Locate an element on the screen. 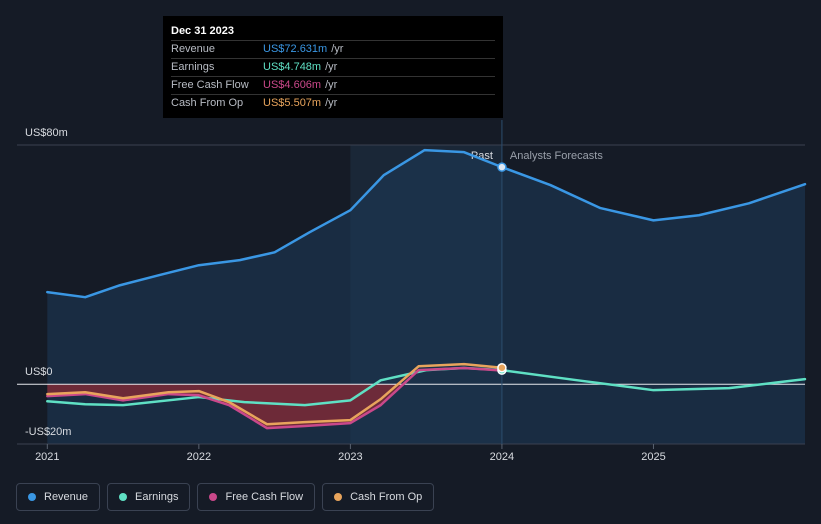 This screenshot has height=524, width=821. tooltip-row: Cash From Op US$5.507m/yr is located at coordinates (333, 103).